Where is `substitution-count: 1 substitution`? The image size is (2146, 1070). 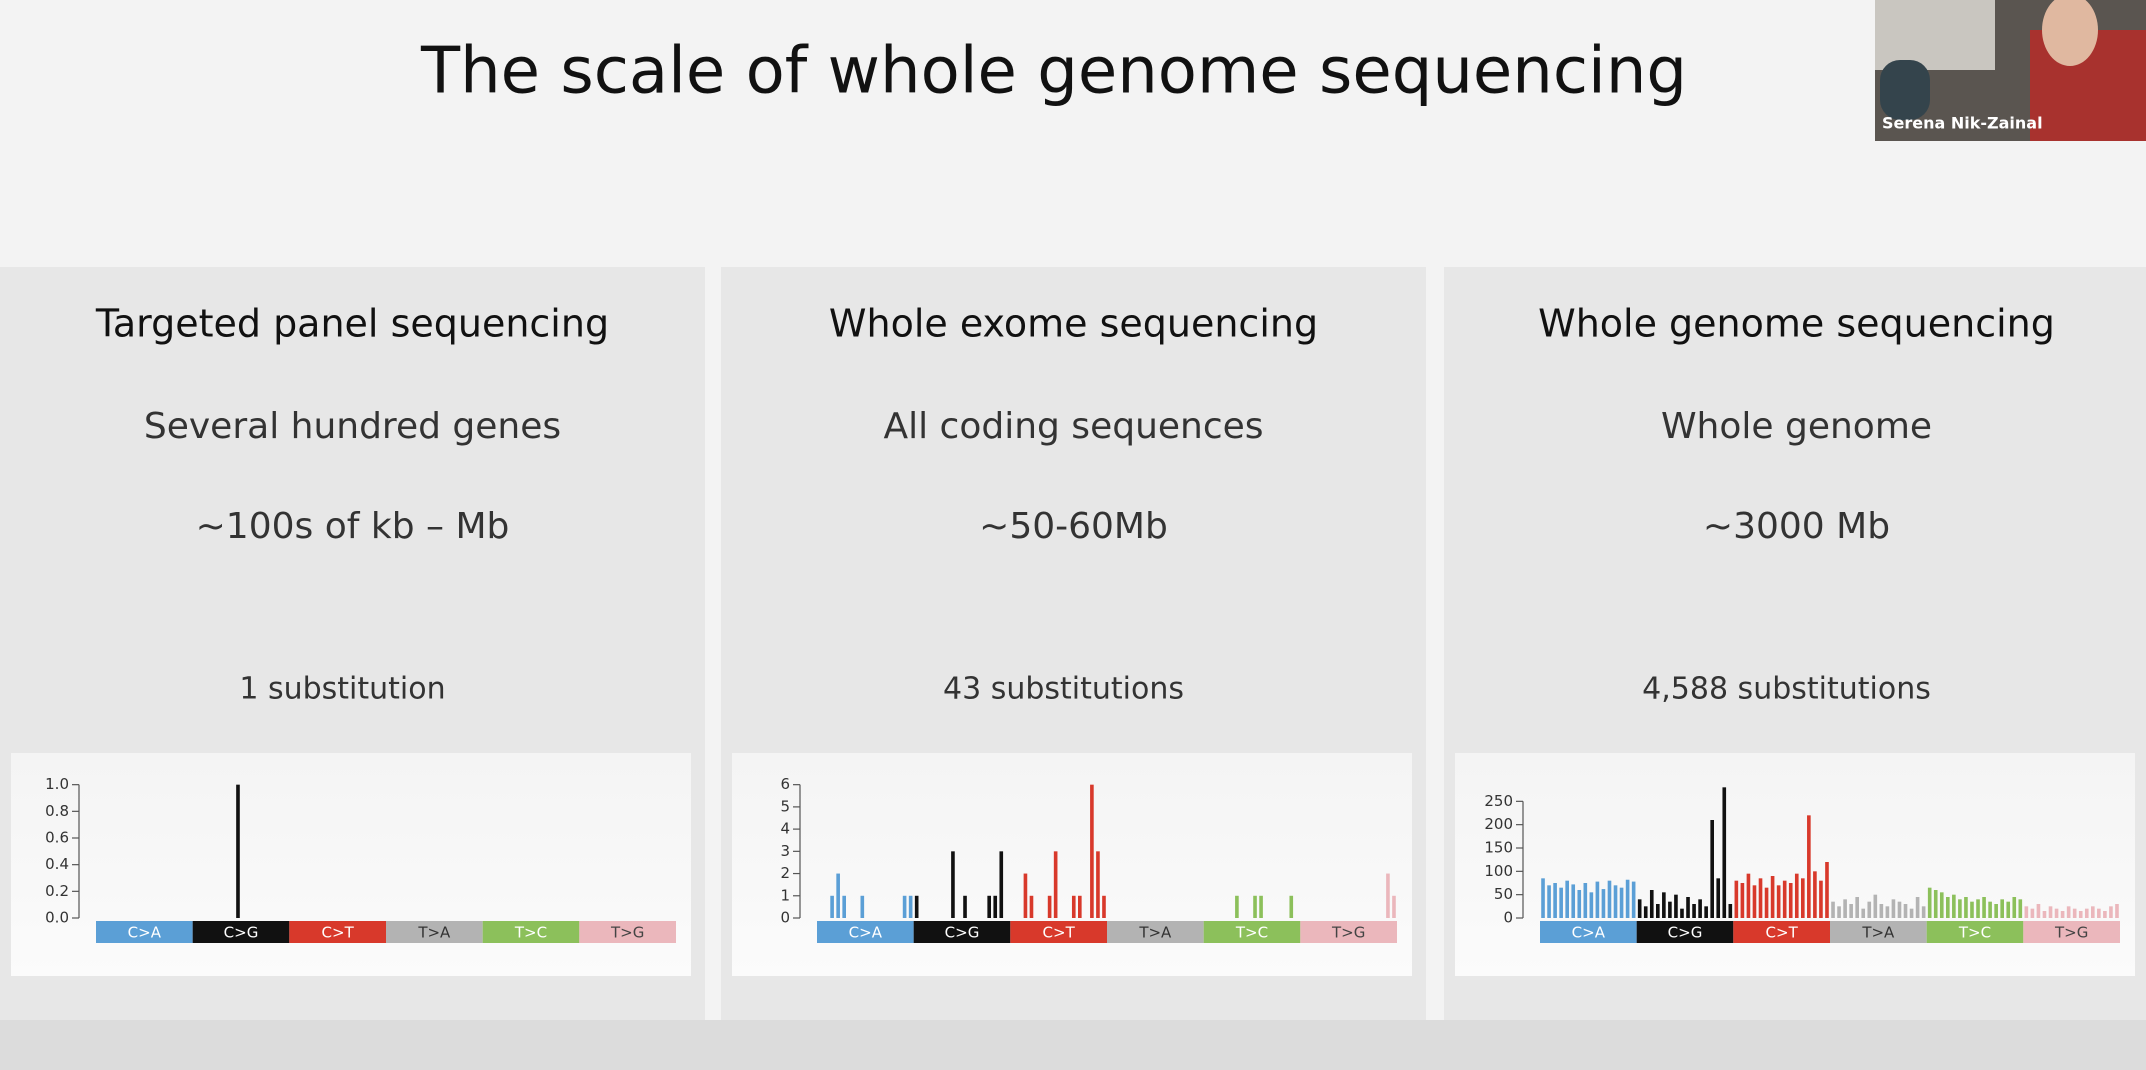
substitution-count: 1 substitution is located at coordinates (342, 689).